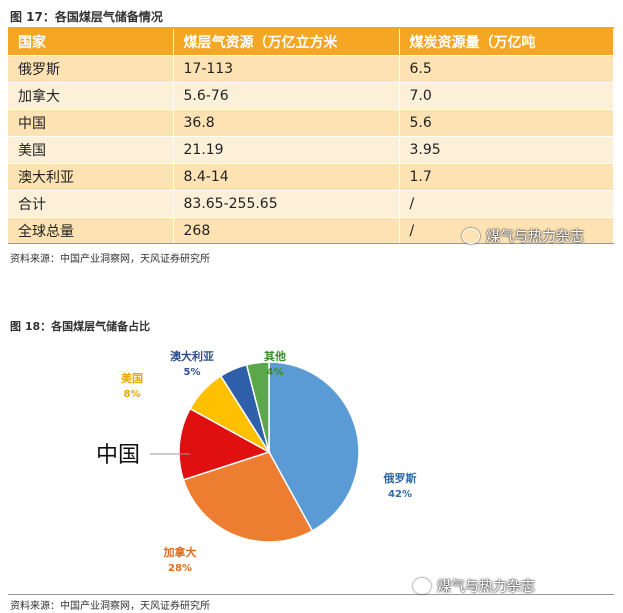 The height and width of the screenshot is (613, 623). What do you see at coordinates (506, 177) in the screenshot?
I see `cell-coal: 1.7` at bounding box center [506, 177].